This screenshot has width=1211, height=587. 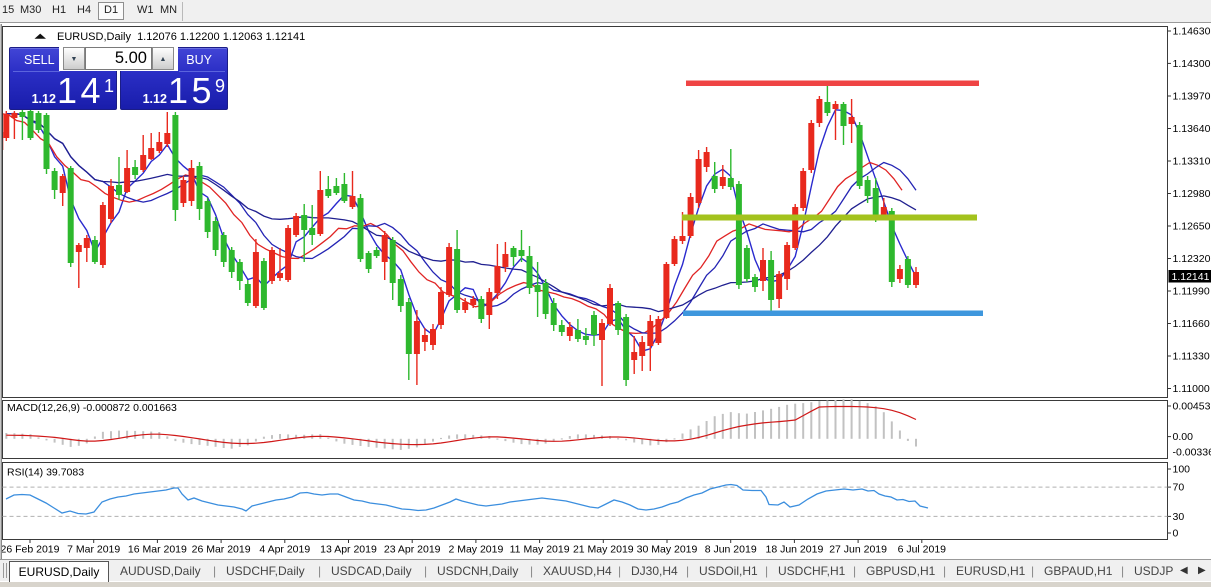 What do you see at coordinates (922, 550) in the screenshot?
I see `svg-text: 6 Jul 2019` at bounding box center [922, 550].